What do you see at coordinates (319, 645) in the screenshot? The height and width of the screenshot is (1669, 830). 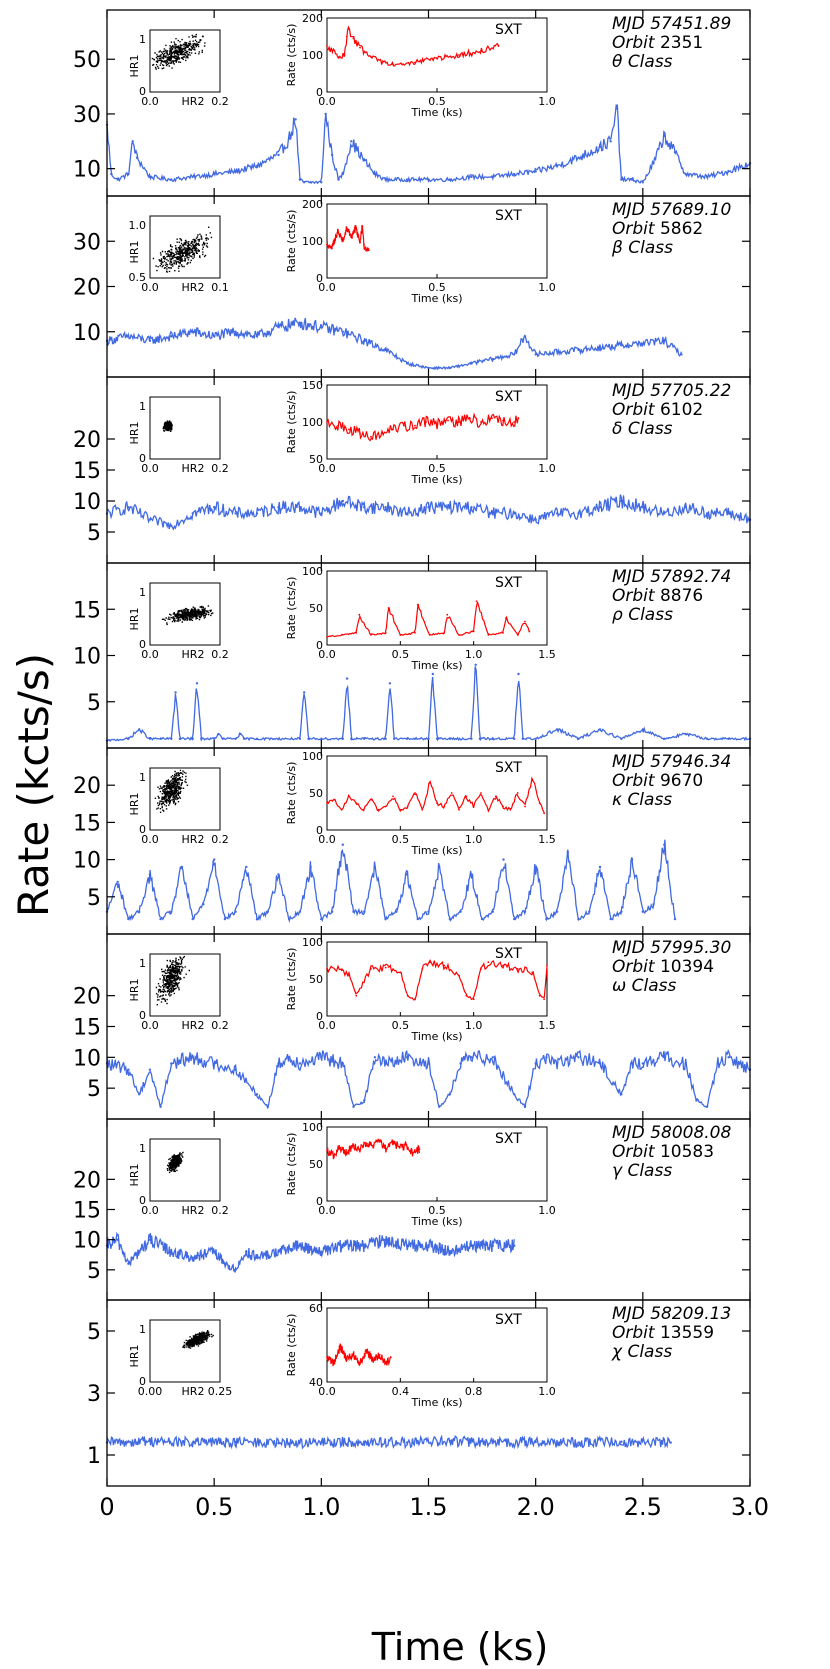 I see `sxt-y-tick-label: 0` at bounding box center [319, 645].